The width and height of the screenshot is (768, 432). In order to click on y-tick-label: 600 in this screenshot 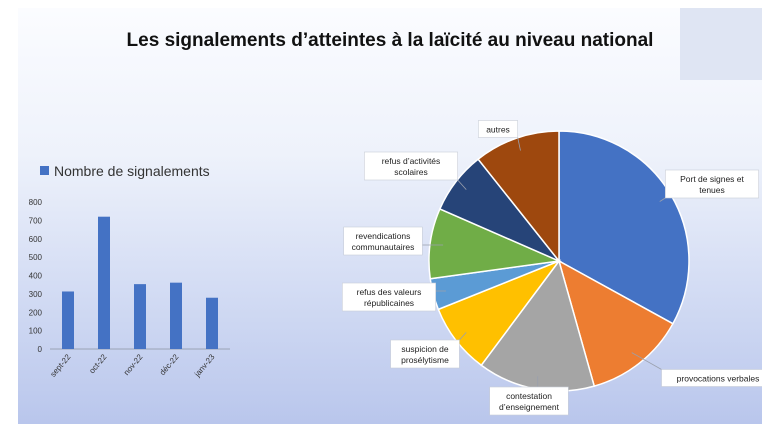, I will do `click(36, 239)`.